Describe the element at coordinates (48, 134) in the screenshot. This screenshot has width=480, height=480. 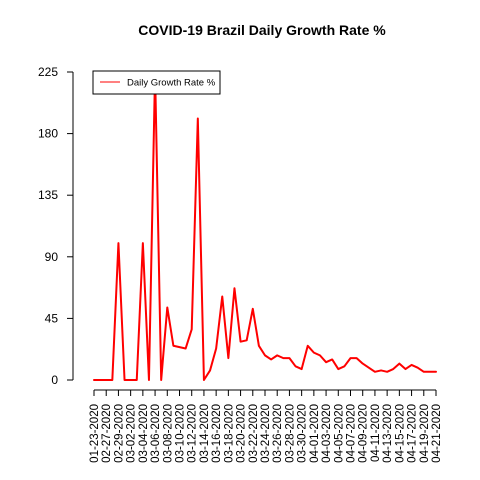
I see `y-tick-label: 180` at that location.